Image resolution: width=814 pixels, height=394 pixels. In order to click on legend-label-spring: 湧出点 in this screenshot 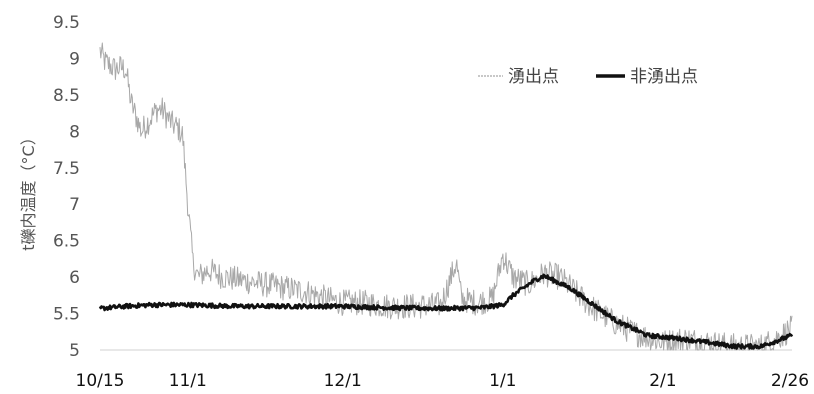, I will do `click(533, 77)`.